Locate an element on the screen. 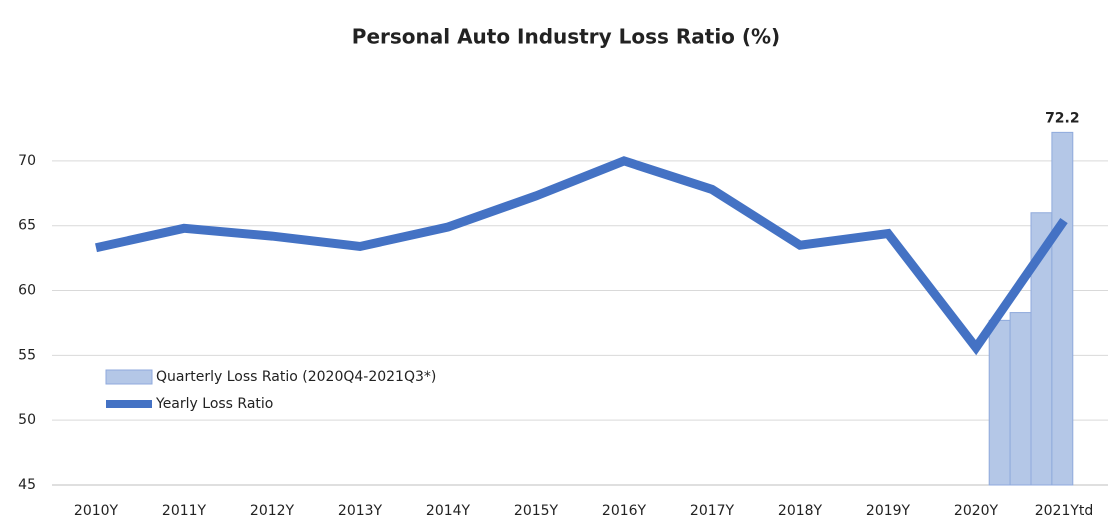 The height and width of the screenshot is (520, 1112). x-tick-label: 2021Ytd is located at coordinates (1064, 511).